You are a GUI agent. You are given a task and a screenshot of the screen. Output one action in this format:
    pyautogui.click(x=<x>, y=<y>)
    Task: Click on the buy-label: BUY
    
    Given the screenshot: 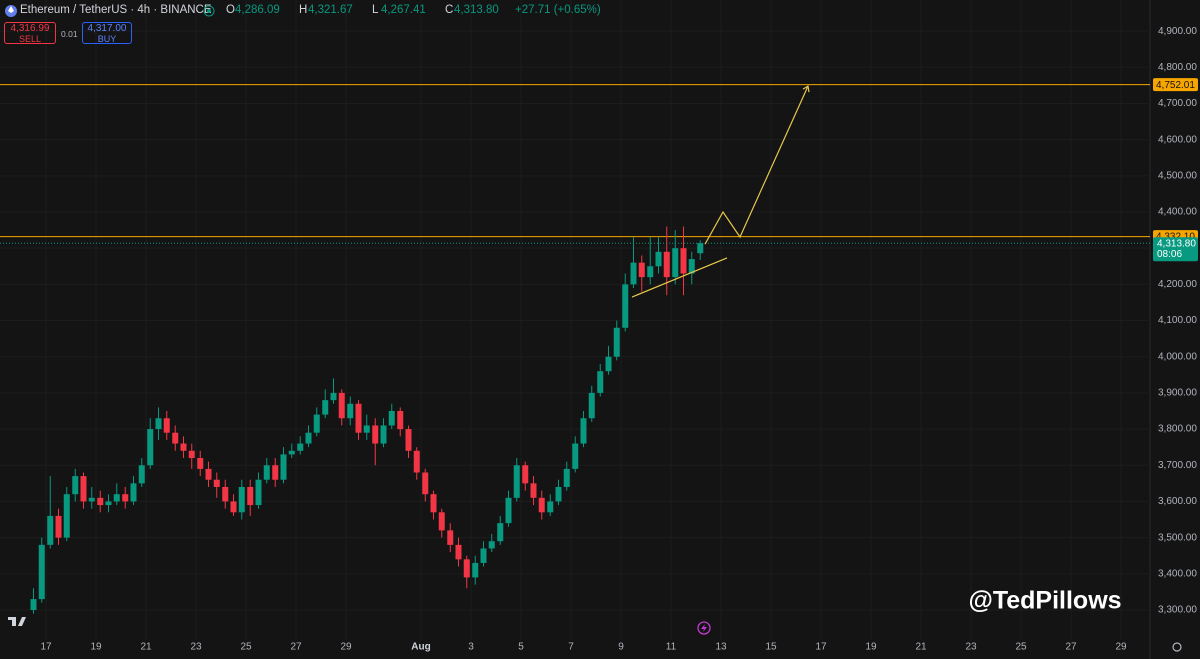 What is the action you would take?
    pyautogui.click(x=107, y=39)
    